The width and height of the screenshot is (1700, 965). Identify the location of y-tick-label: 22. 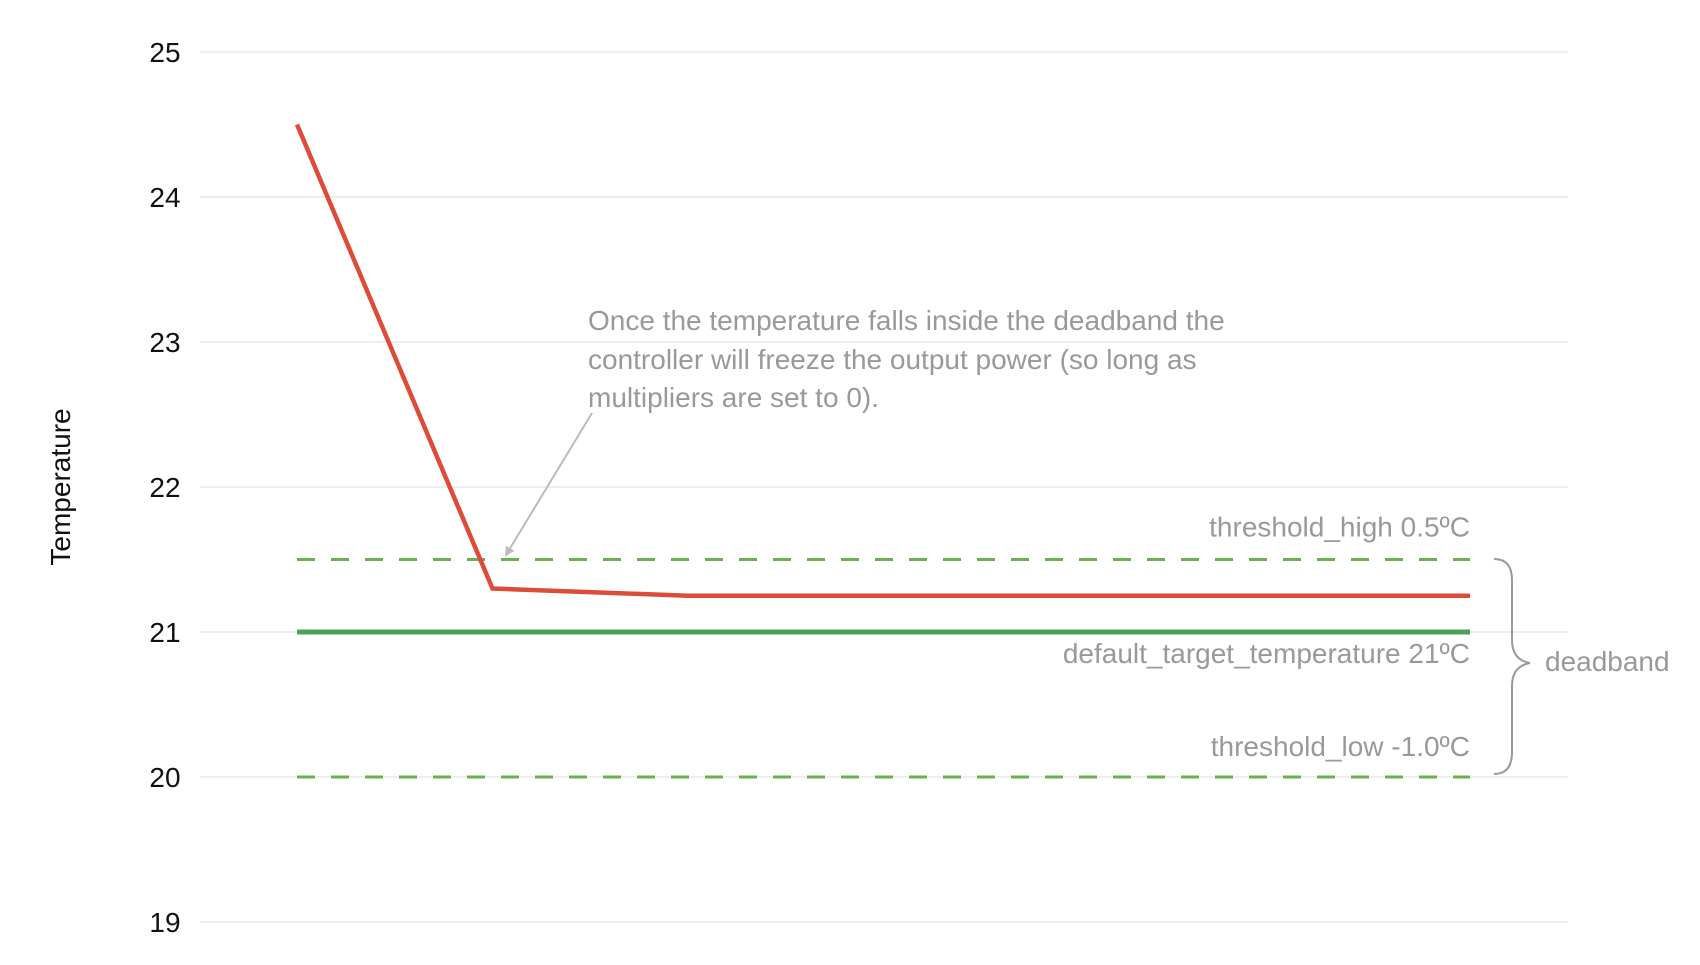
(164, 487).